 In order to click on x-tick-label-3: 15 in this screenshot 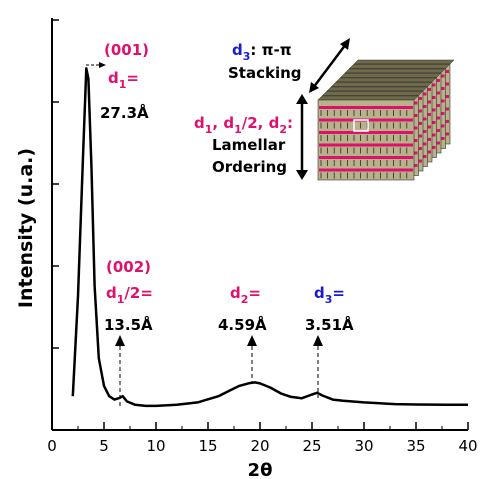, I will do `click(207, 446)`.